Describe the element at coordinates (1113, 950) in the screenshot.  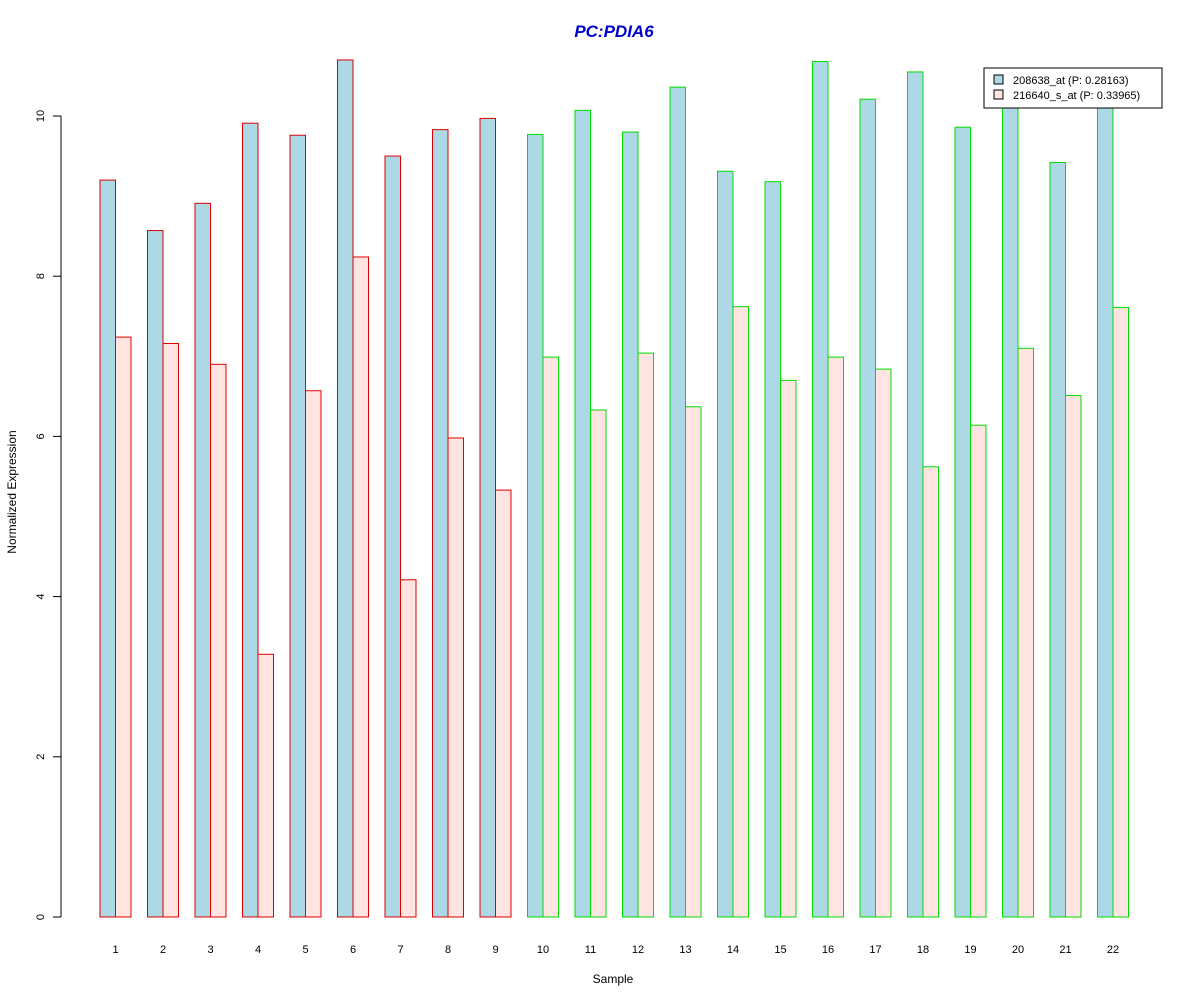
I see `x-tick-label: 22` at that location.